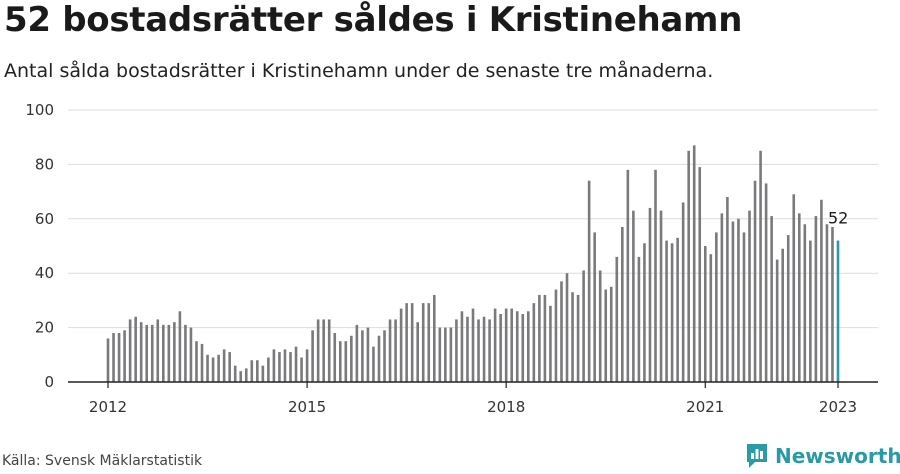 The image size is (900, 474). Describe the element at coordinates (837, 456) in the screenshot. I see `brand-name: Newsworthy` at that location.